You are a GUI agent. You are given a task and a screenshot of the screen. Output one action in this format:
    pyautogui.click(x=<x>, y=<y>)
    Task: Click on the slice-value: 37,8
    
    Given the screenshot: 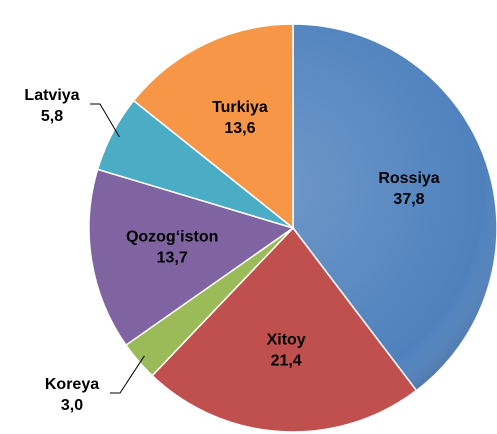 What is the action you would take?
    pyautogui.click(x=408, y=199)
    